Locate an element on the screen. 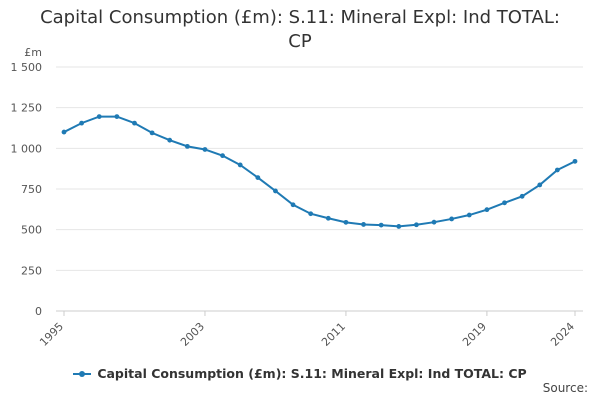  y-tick-label: 0 is located at coordinates (38, 311).